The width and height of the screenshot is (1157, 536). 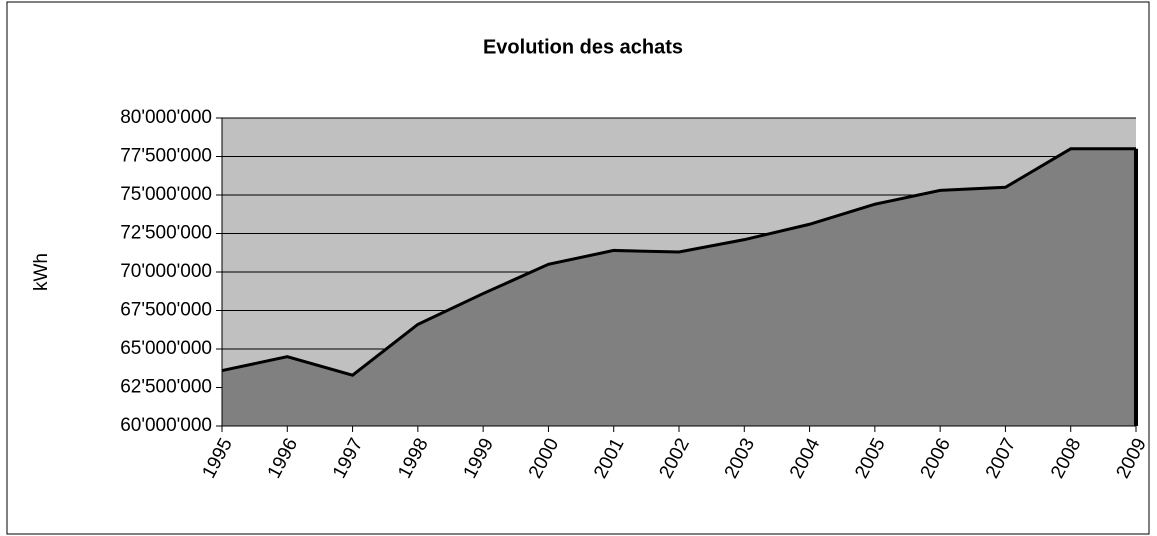 I want to click on y-tick-label: 75'000'000, so click(x=166, y=194).